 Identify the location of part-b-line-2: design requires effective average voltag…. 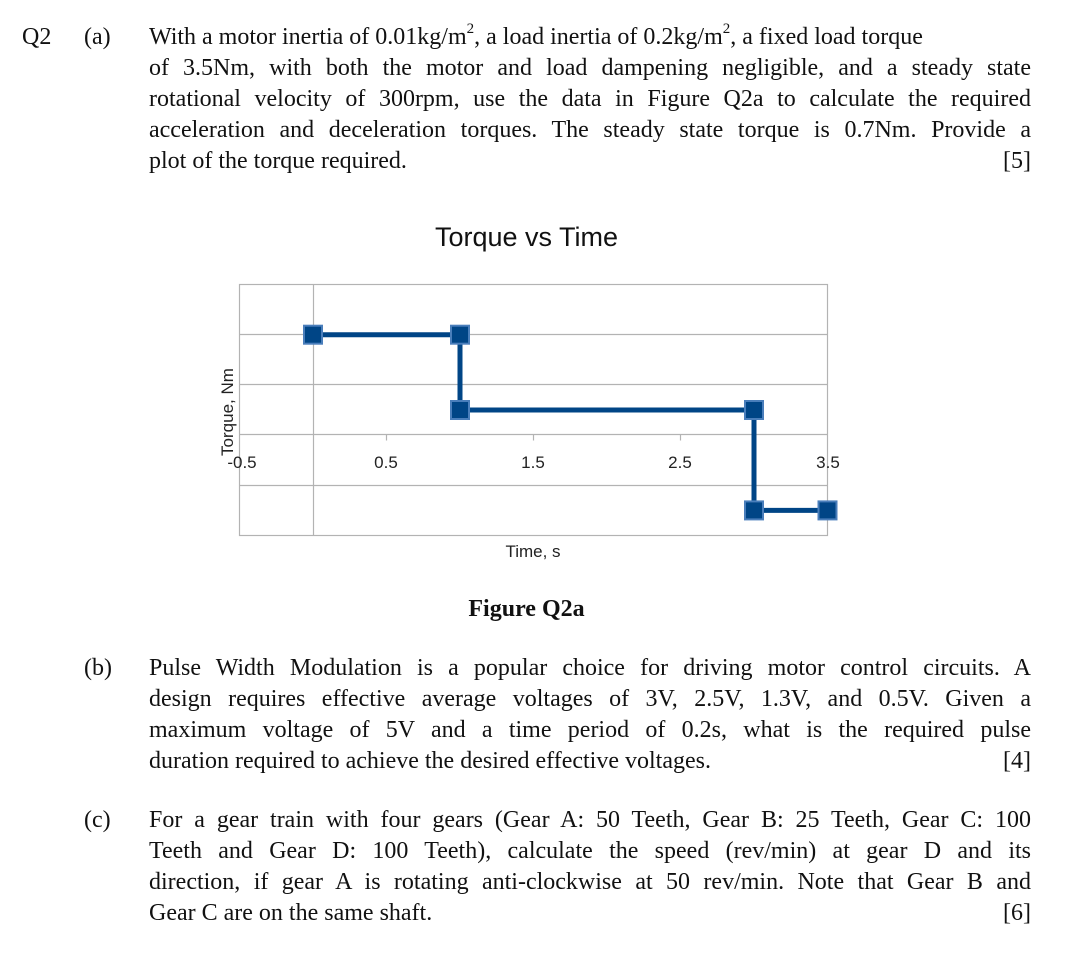
(590, 699).